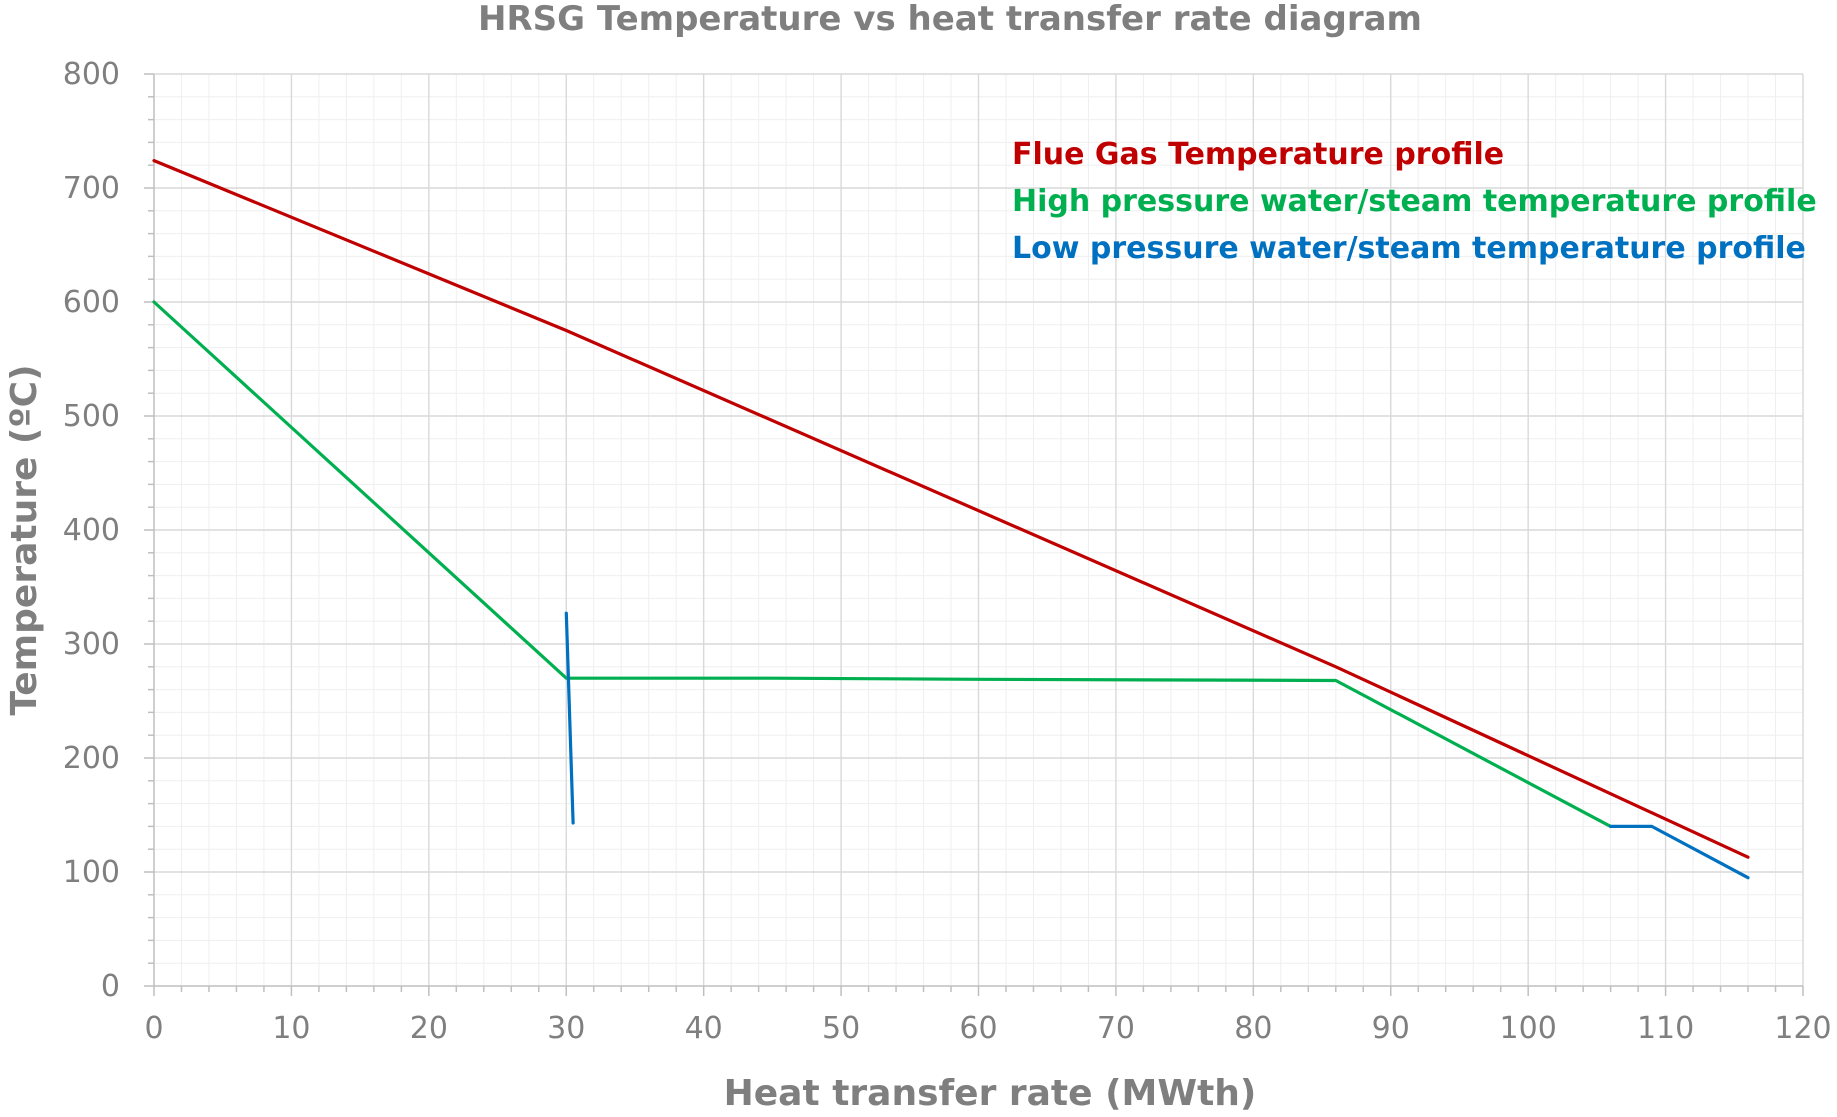 The image size is (1837, 1117). What do you see at coordinates (1116, 1028) in the screenshot?
I see `x-tick-label: 70` at bounding box center [1116, 1028].